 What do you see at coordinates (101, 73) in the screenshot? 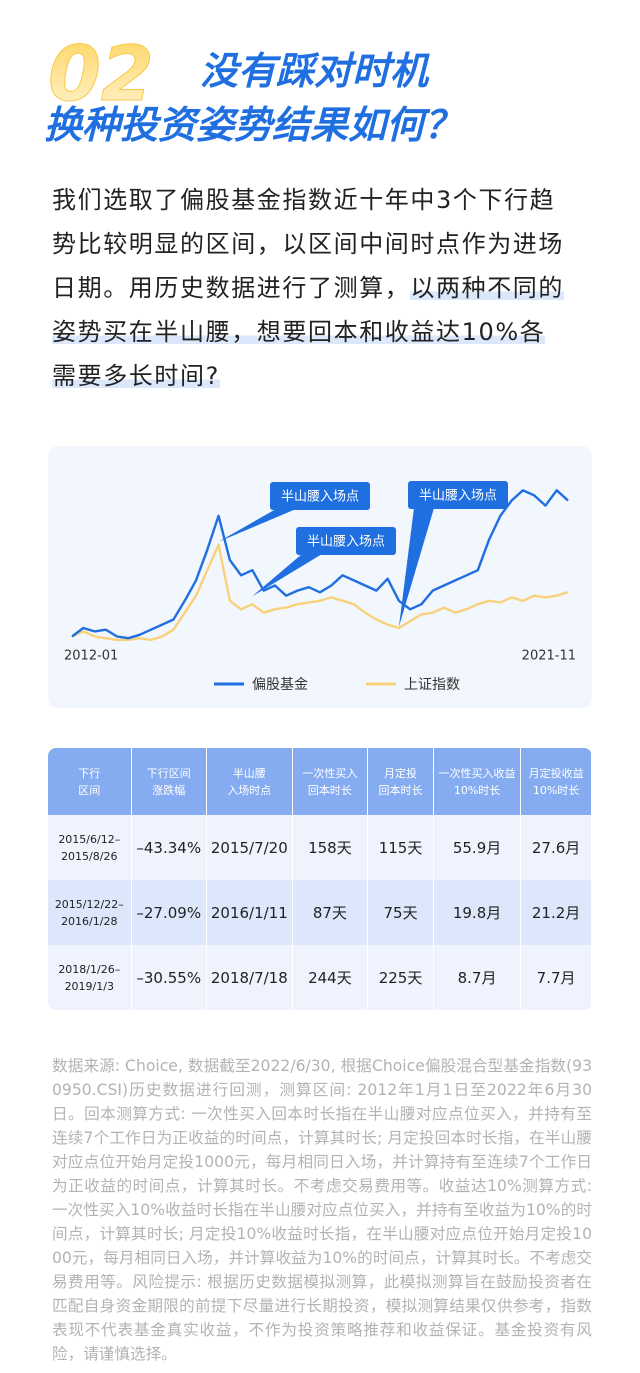
I see `header-number: 02` at bounding box center [101, 73].